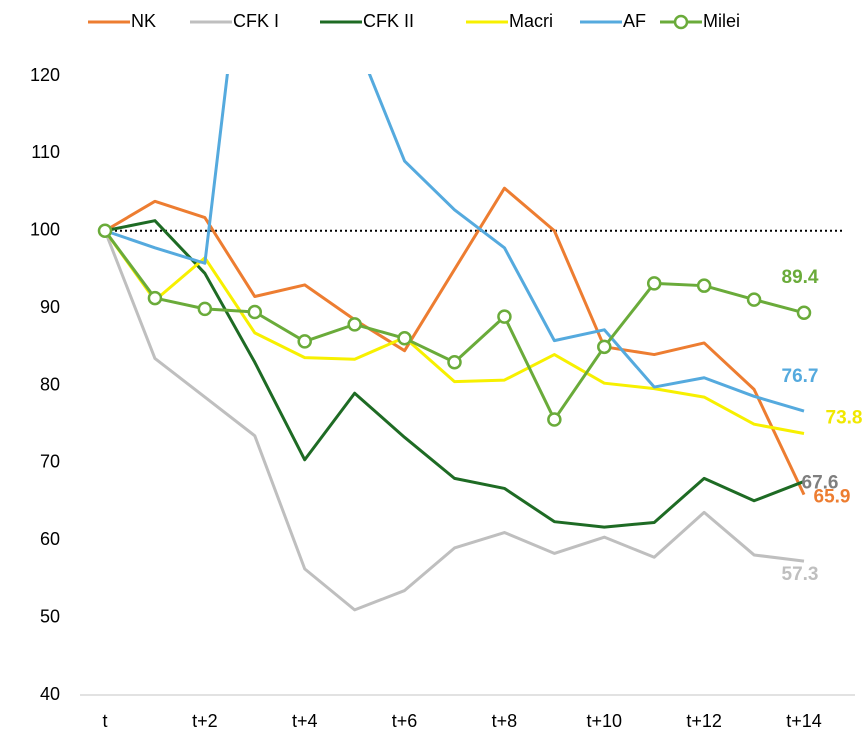 This screenshot has width=862, height=739. What do you see at coordinates (45, 230) in the screenshot?
I see `y-tick-label: 100` at bounding box center [45, 230].